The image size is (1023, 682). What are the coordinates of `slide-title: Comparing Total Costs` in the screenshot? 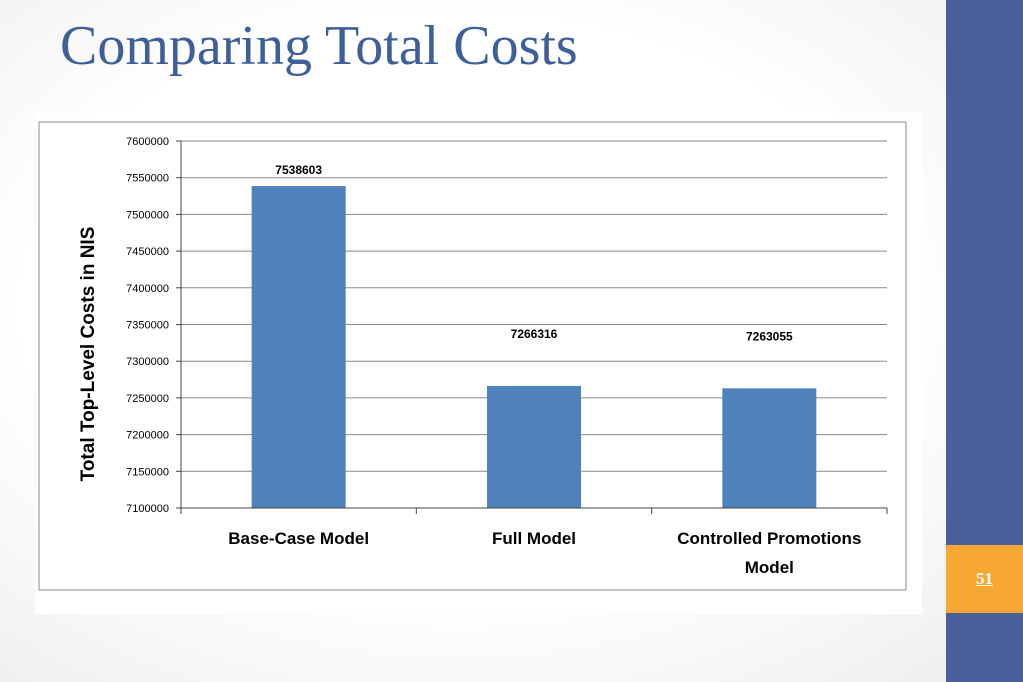 It's located at (319, 46).